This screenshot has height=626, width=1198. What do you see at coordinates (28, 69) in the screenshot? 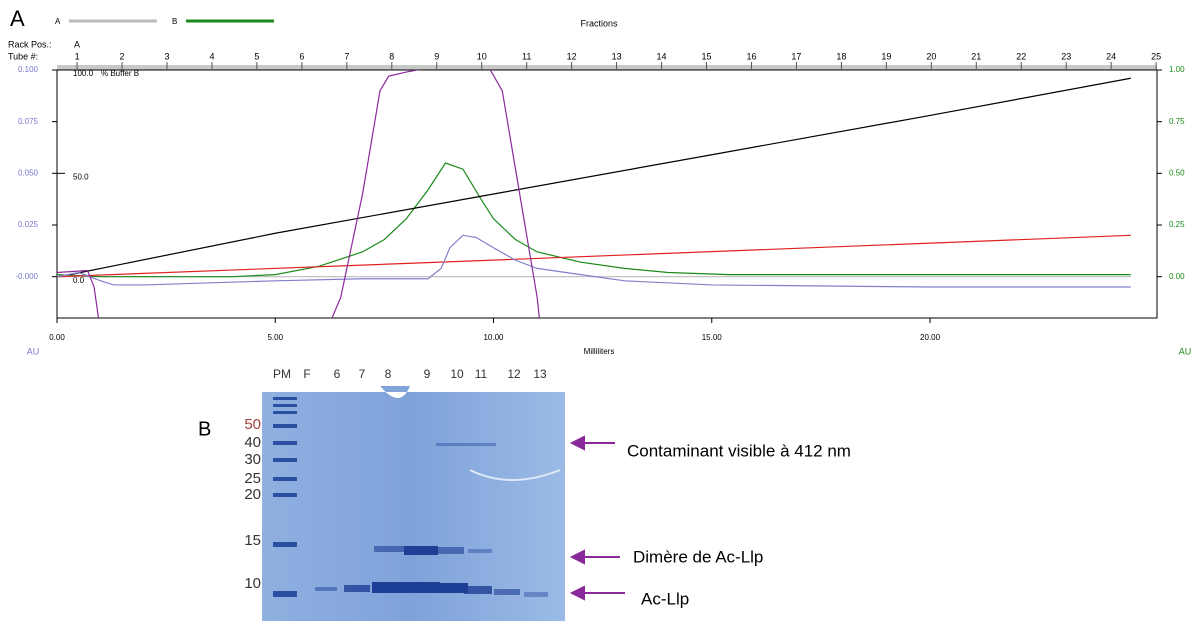
I see `y-tick-label: 0.100` at bounding box center [28, 69].